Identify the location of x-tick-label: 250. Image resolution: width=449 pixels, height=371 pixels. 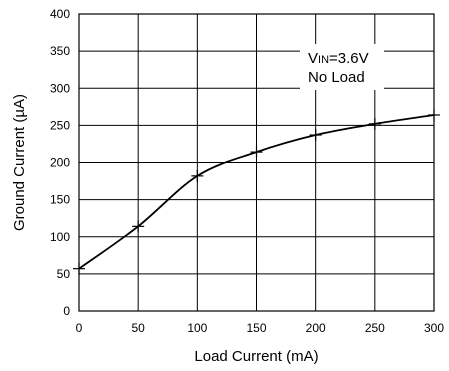
(375, 328).